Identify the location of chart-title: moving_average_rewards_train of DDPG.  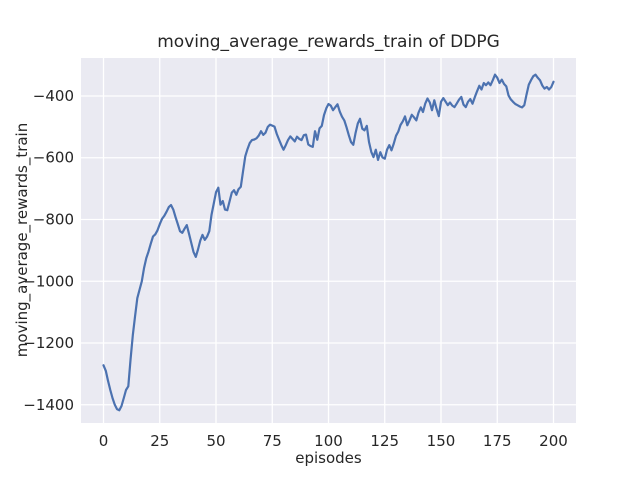
(328, 42).